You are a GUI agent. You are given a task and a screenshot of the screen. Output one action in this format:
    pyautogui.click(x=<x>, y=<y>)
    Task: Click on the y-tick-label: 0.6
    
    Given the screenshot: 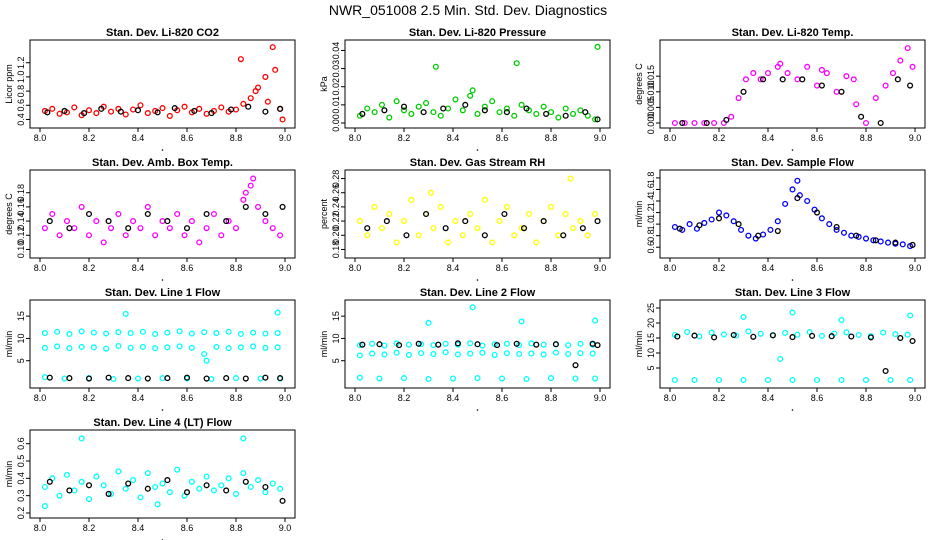 What is the action you would take?
    pyautogui.click(x=21, y=443)
    